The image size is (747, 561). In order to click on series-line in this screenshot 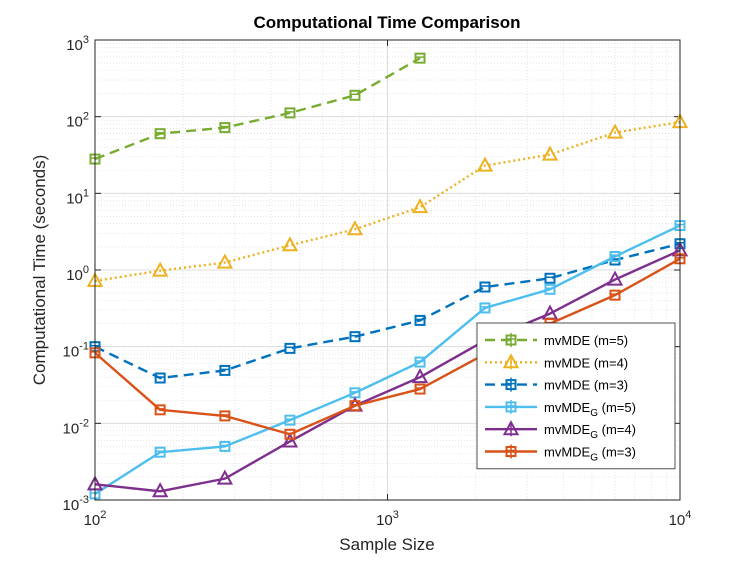, I will do `click(257, 109)`.